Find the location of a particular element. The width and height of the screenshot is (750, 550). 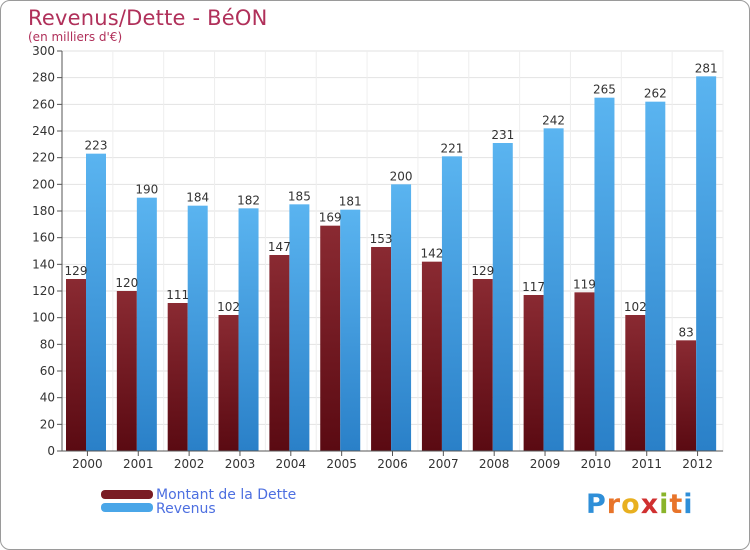

logo-letter: o is located at coordinates (631, 504).